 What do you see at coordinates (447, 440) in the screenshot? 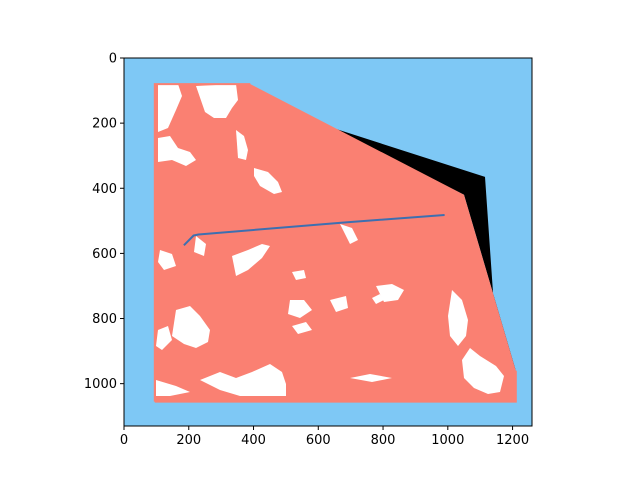
I see `x-tick-label: 1000` at bounding box center [447, 440].